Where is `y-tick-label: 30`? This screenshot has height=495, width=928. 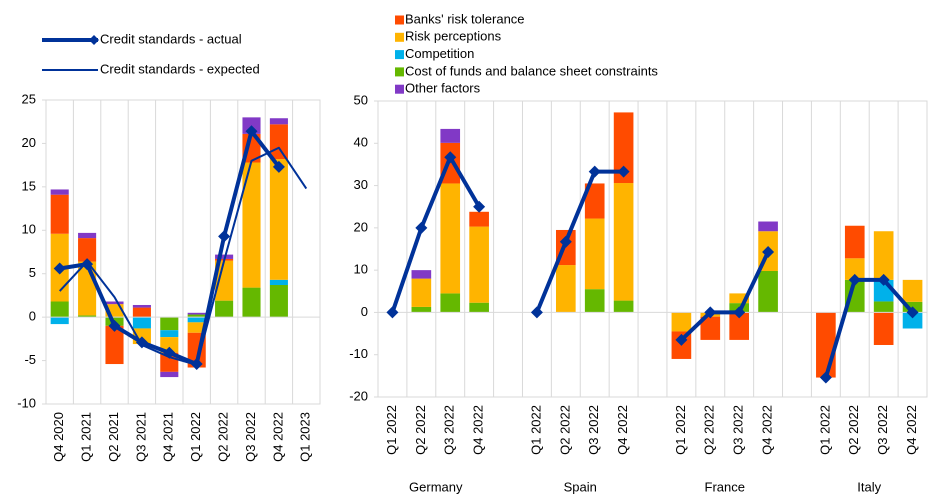 y-tick-label: 30 is located at coordinates (361, 184).